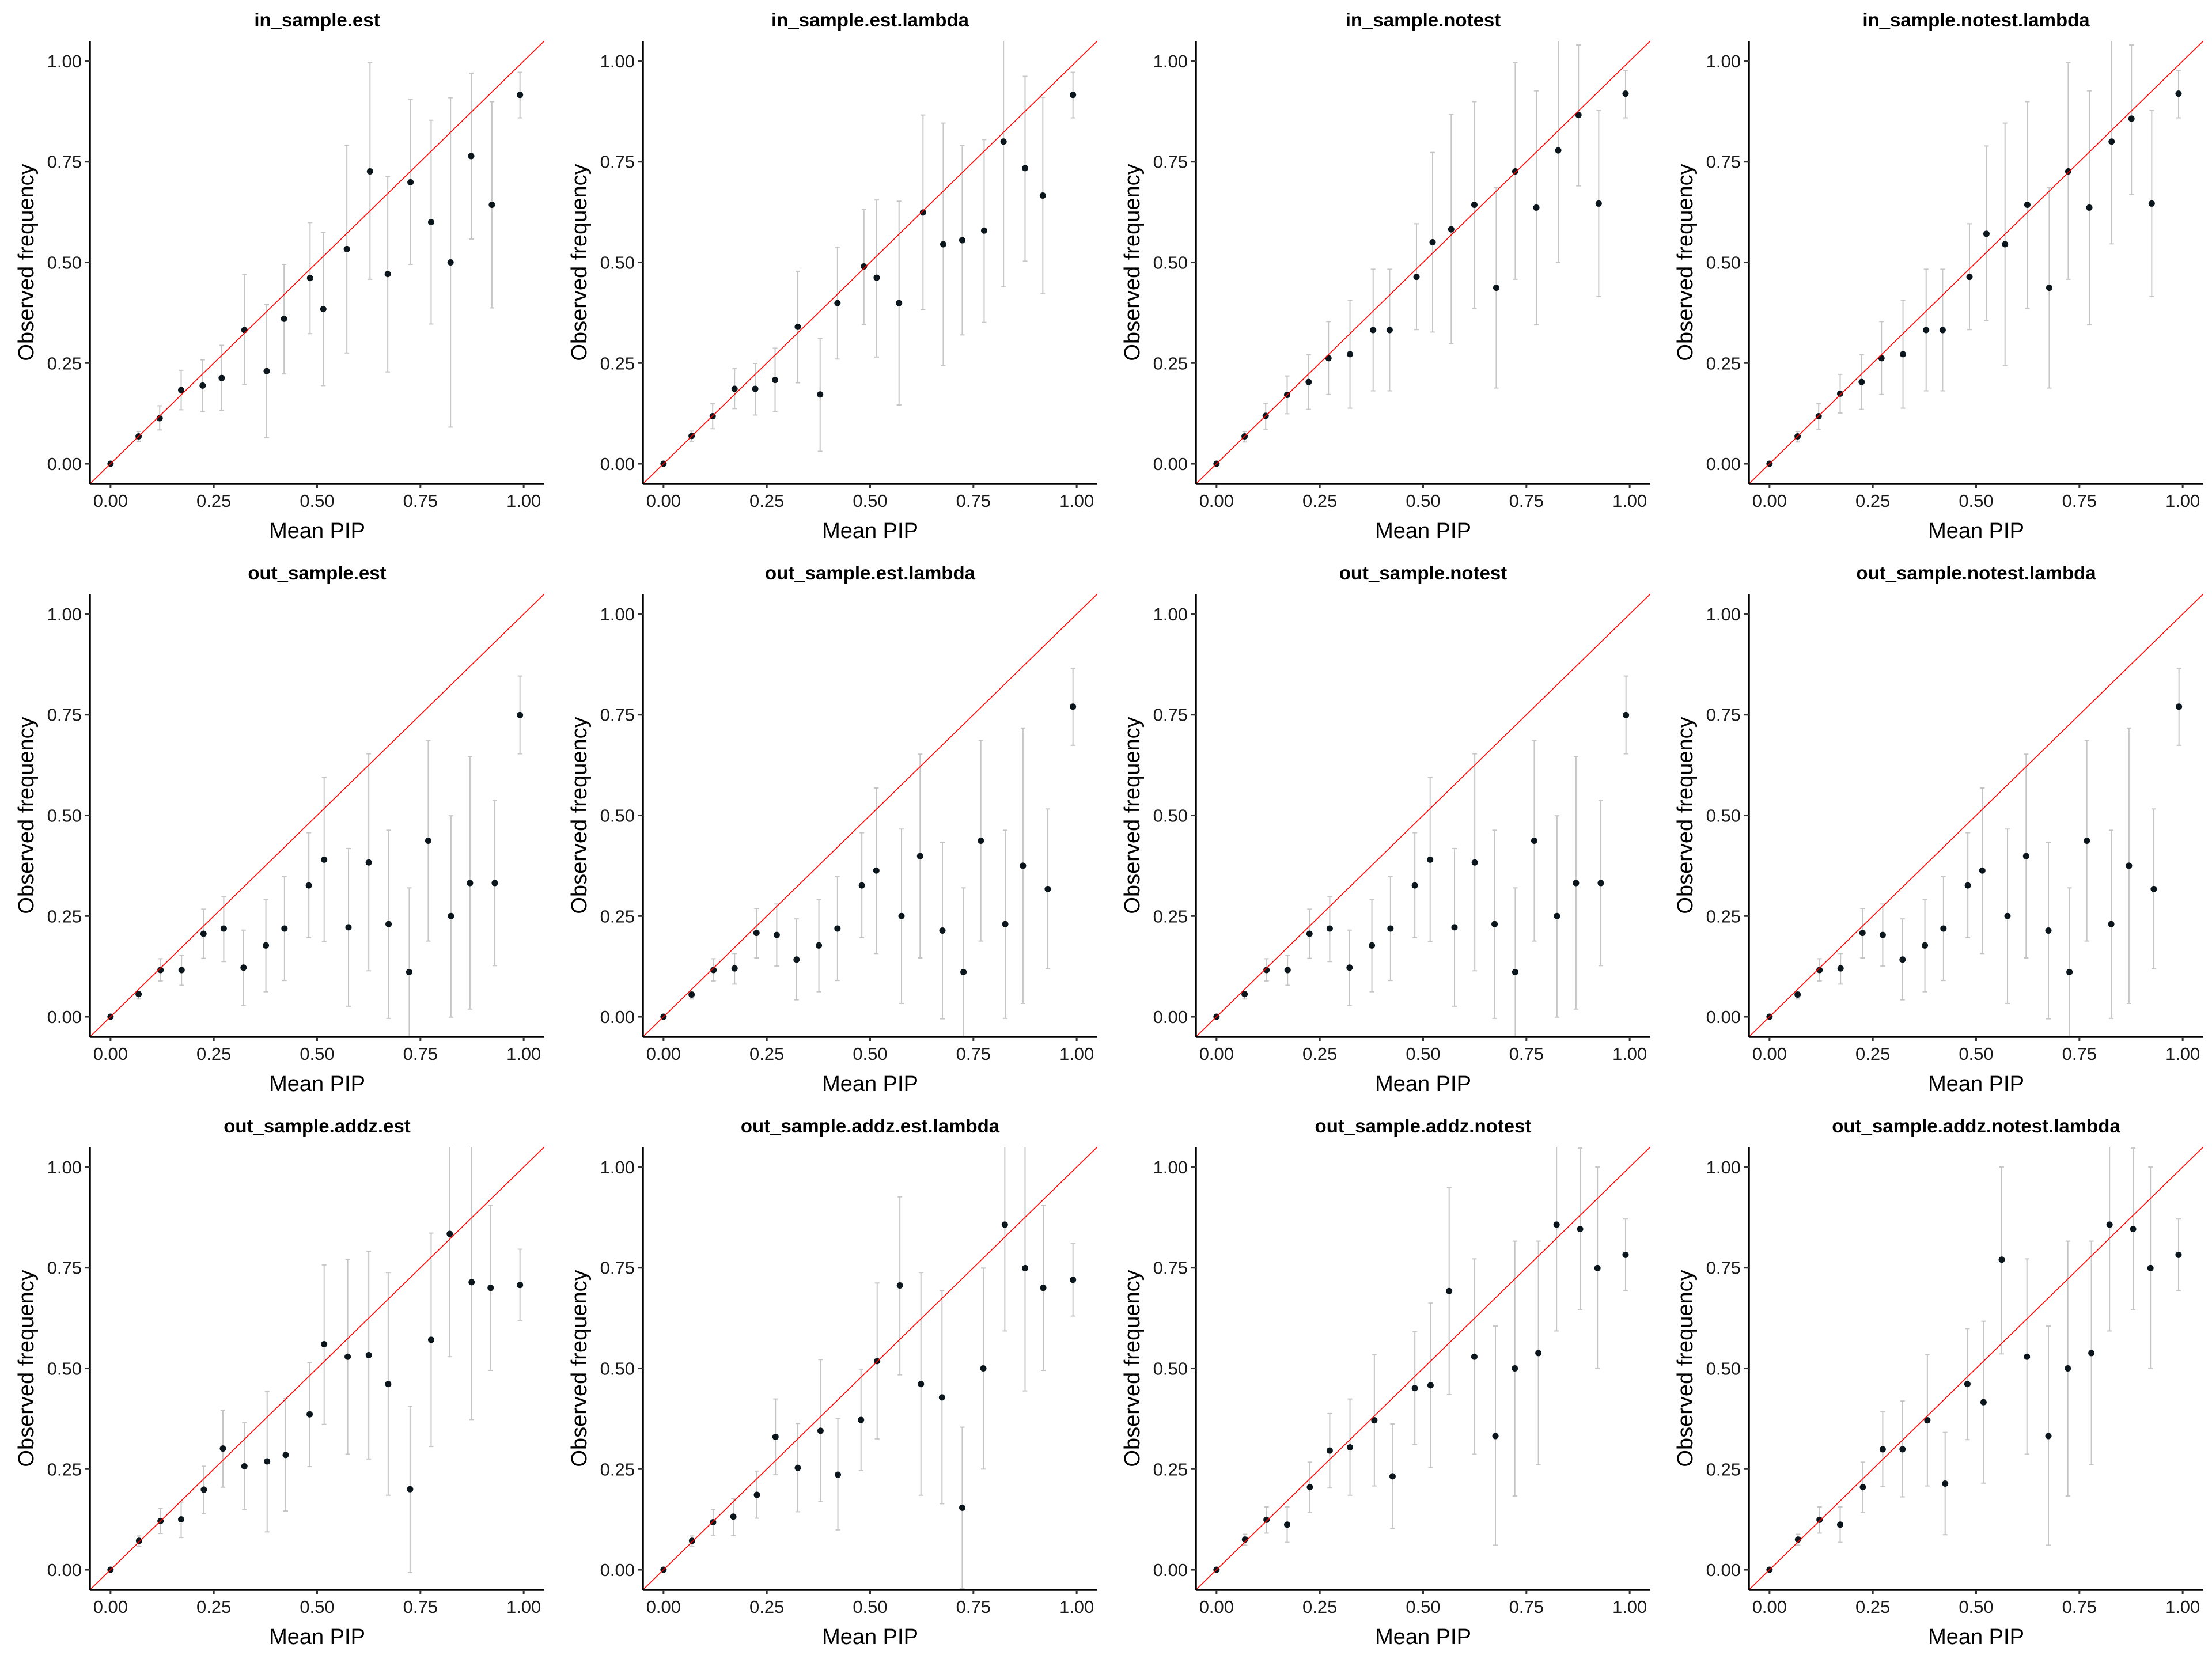 The width and height of the screenshot is (2212, 1659). I want to click on error-bar, so click(2069, 962).